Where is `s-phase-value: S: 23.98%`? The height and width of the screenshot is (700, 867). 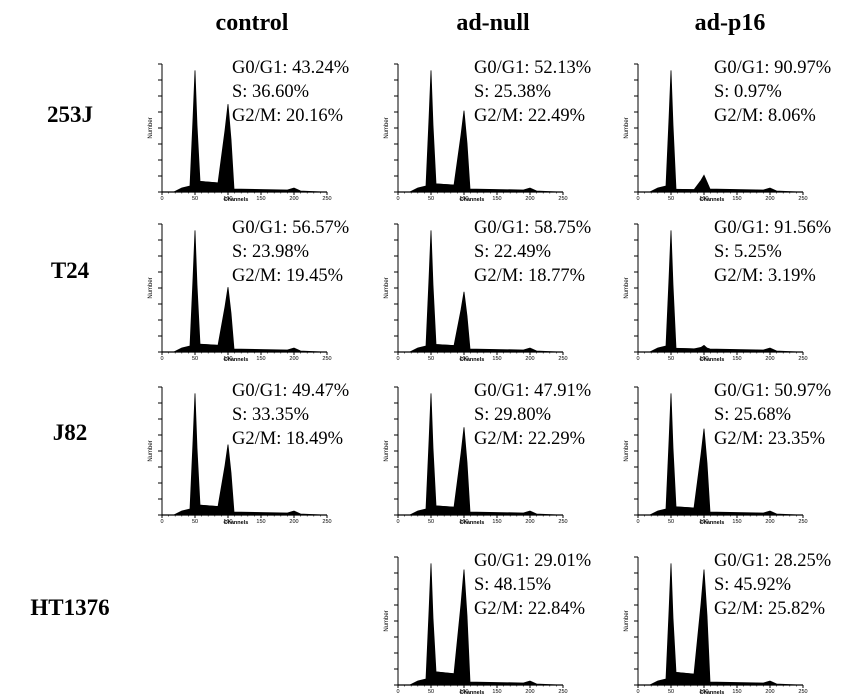
s-phase-value: S: 23.98% is located at coordinates (271, 252).